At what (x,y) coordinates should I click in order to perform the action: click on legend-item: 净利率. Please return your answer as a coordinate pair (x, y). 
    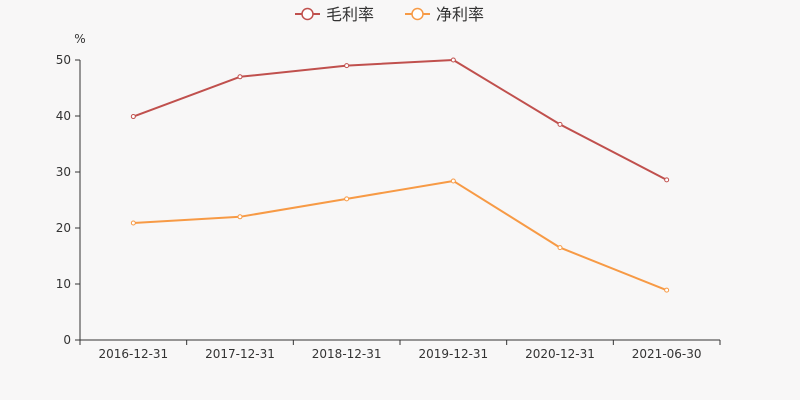
    Looking at the image, I should click on (444, 14).